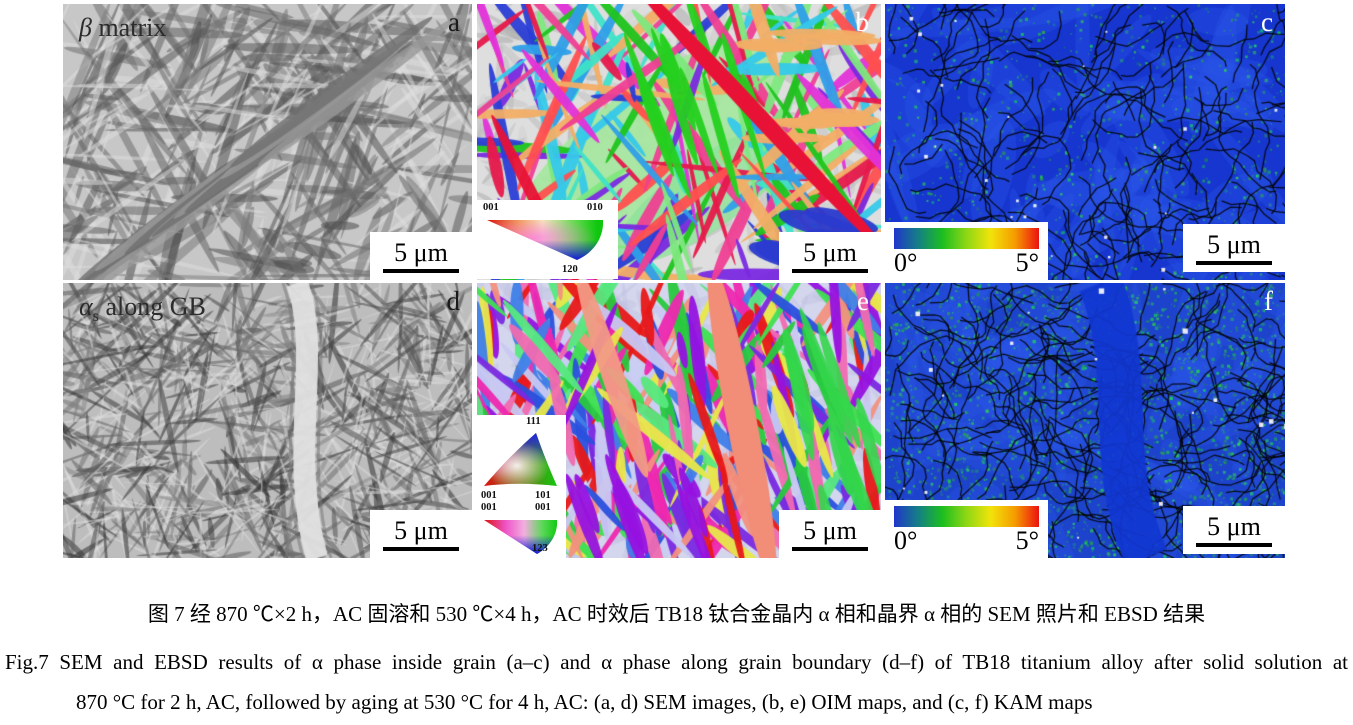 Image resolution: width=1353 pixels, height=725 pixels. What do you see at coordinates (570, 269) in the screenshot?
I see `ipf-corner-label: 120` at bounding box center [570, 269].